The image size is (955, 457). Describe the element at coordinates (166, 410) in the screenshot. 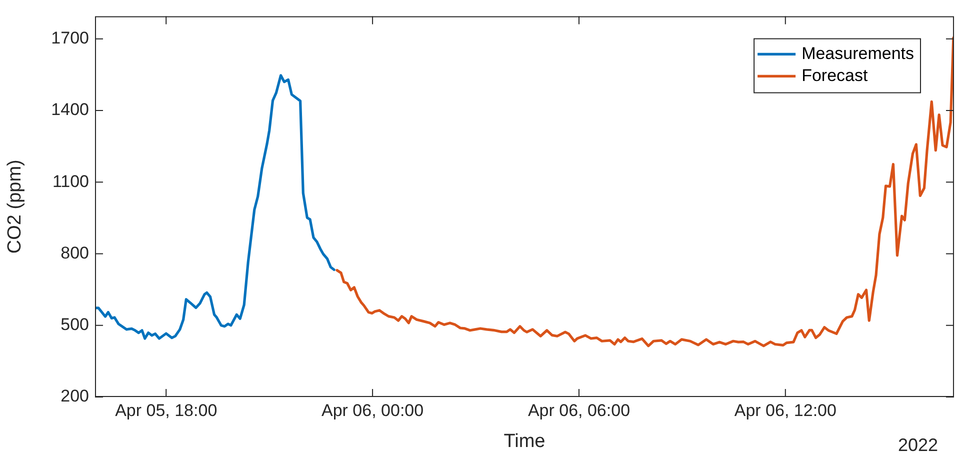

I see `x-tick-label: Apr 05, 18:00` at that location.